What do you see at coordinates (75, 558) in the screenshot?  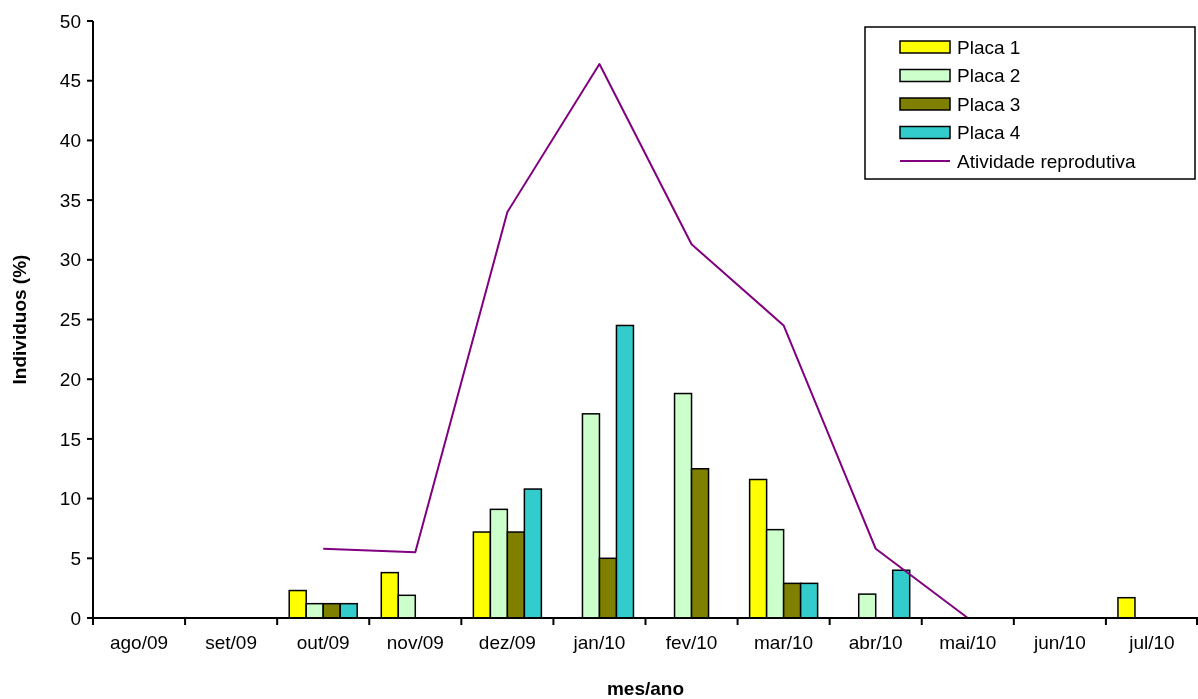 I see `y-tick-label: 5` at bounding box center [75, 558].